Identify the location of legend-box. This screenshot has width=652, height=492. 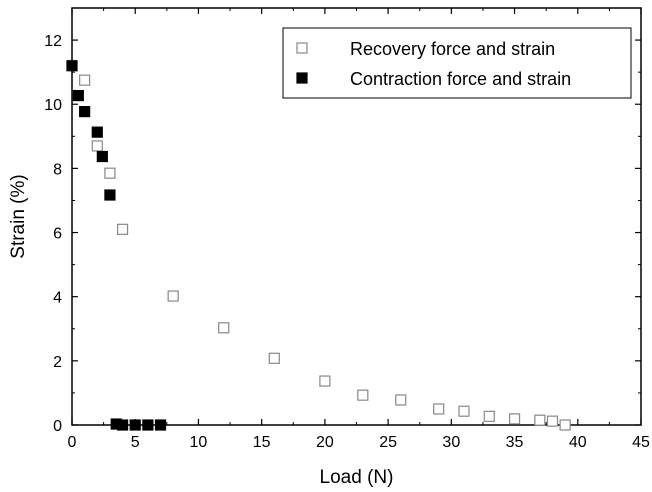
(457, 63).